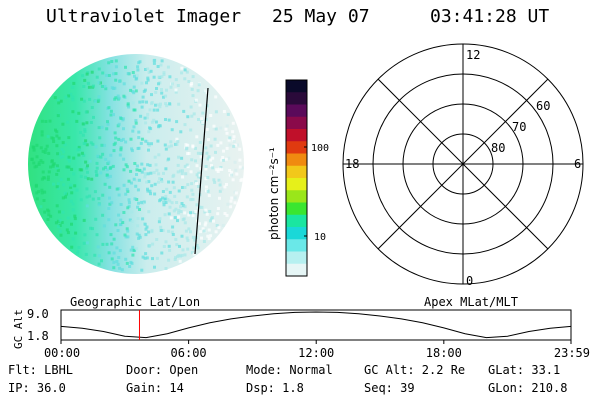 The image size is (600, 400). What do you see at coordinates (37, 388) in the screenshot?
I see `ip-info: IP: 36.0` at bounding box center [37, 388].